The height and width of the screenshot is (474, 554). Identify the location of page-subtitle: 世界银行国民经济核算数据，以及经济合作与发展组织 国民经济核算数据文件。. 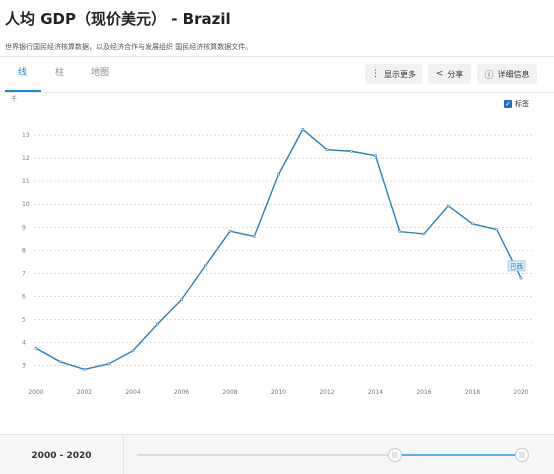
(129, 47).